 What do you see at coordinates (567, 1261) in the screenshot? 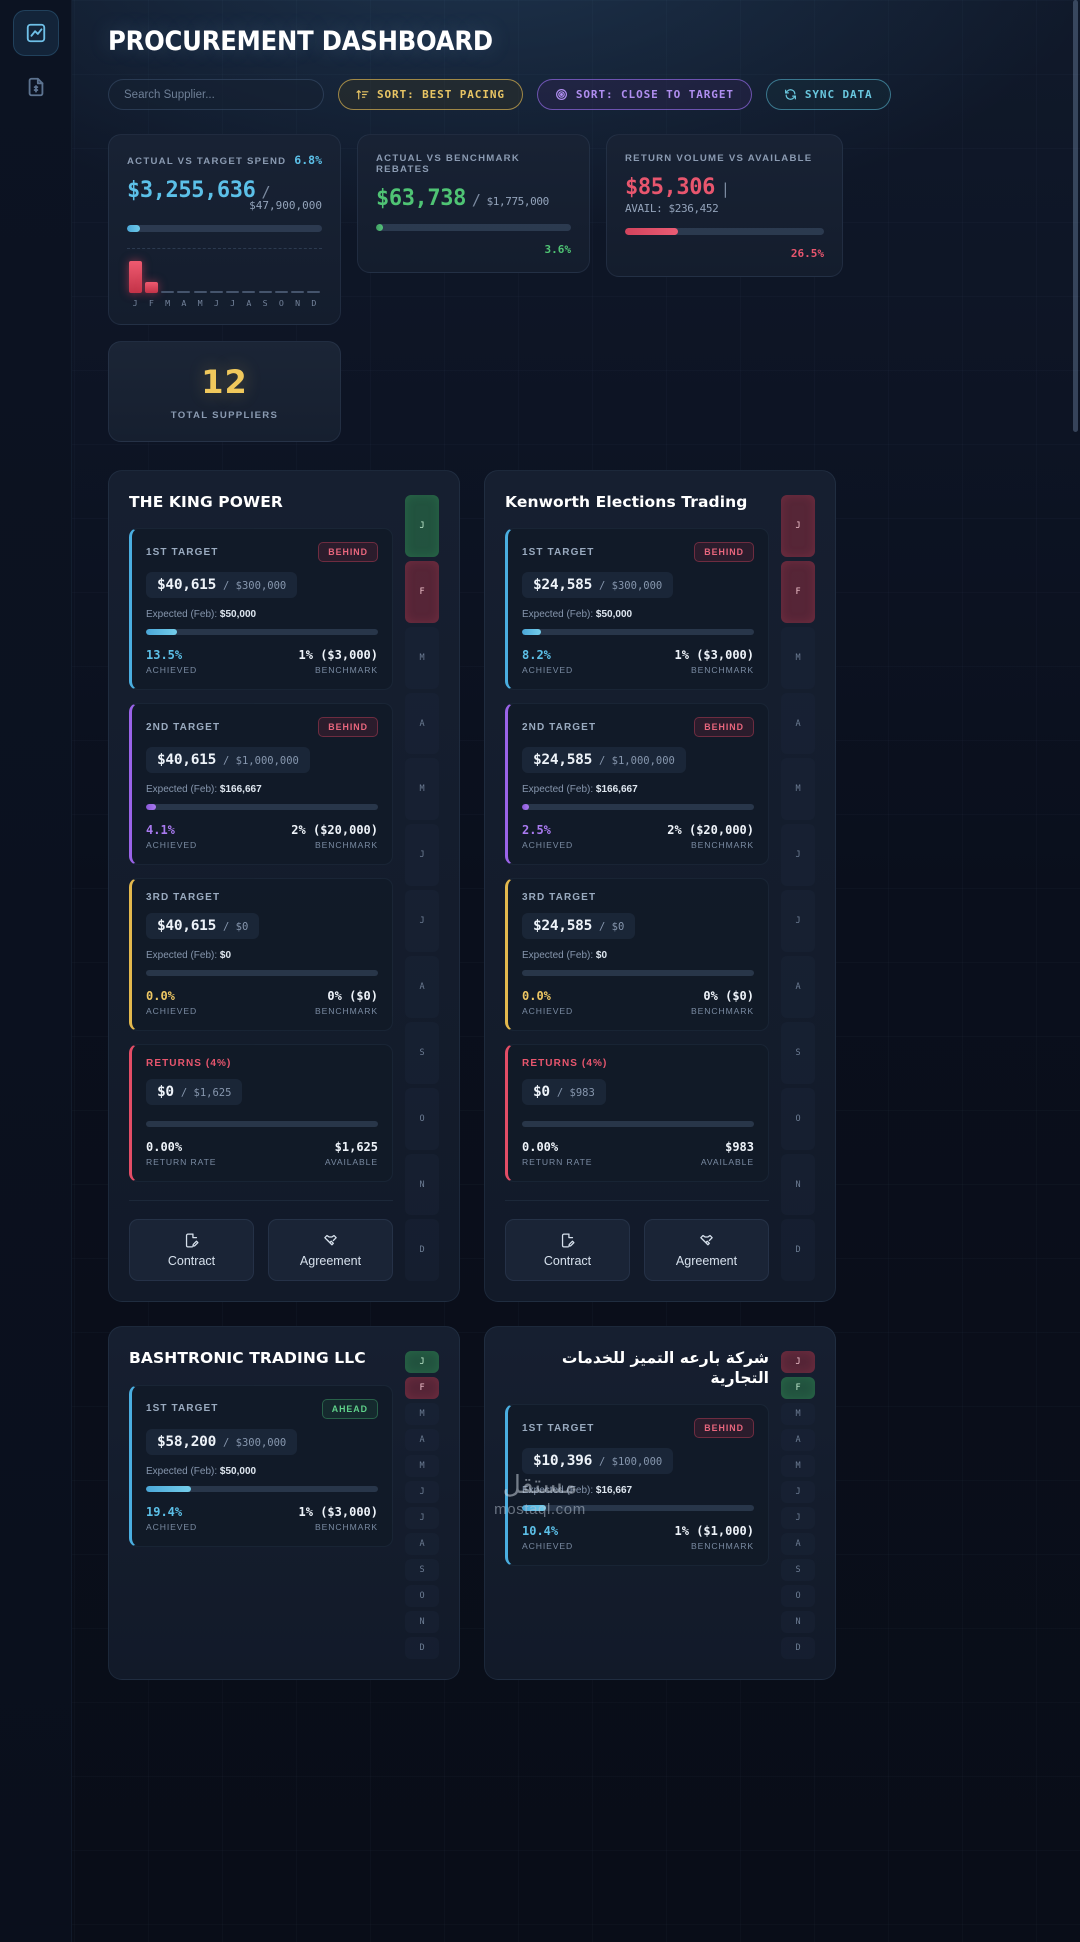
I see `contract-label: Contract` at bounding box center [567, 1261].